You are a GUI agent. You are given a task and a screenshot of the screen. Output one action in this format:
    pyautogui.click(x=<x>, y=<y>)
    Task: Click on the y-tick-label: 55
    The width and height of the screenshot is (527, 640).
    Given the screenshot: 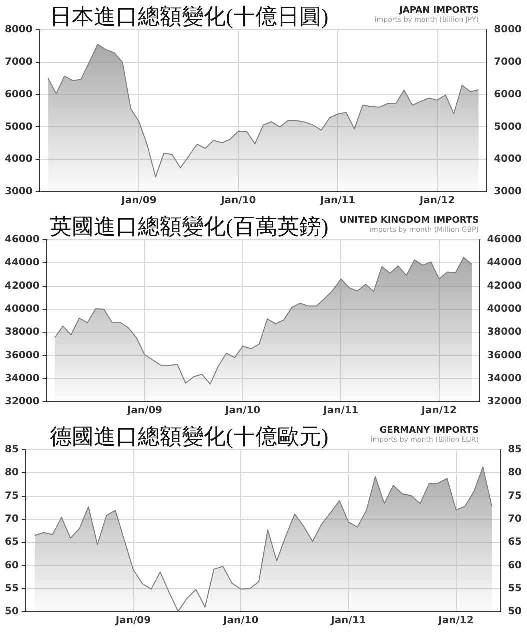 What is the action you would take?
    pyautogui.click(x=11, y=588)
    